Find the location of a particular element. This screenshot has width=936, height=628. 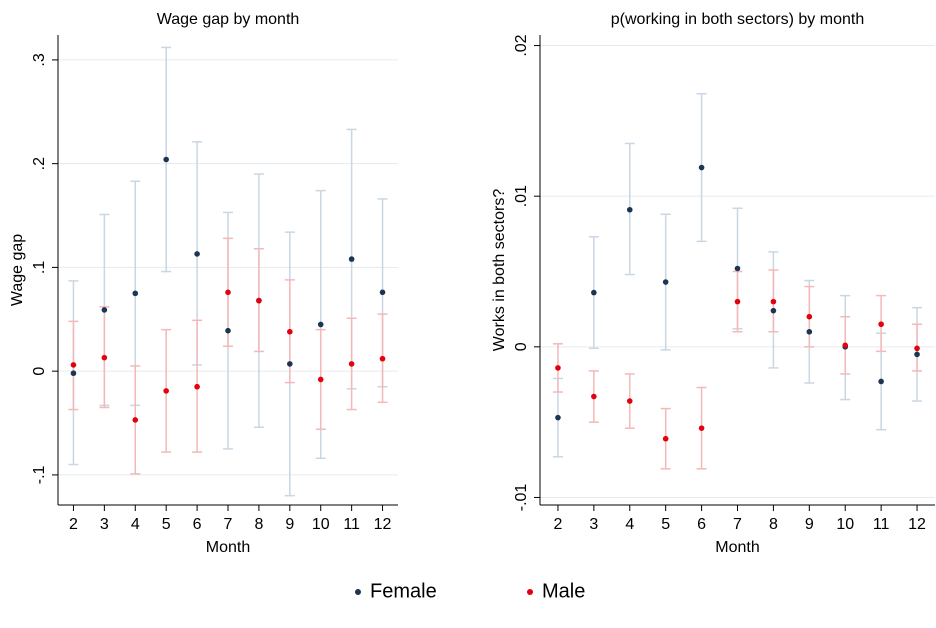

y-tick-label: -.1 is located at coordinates (39, 474).